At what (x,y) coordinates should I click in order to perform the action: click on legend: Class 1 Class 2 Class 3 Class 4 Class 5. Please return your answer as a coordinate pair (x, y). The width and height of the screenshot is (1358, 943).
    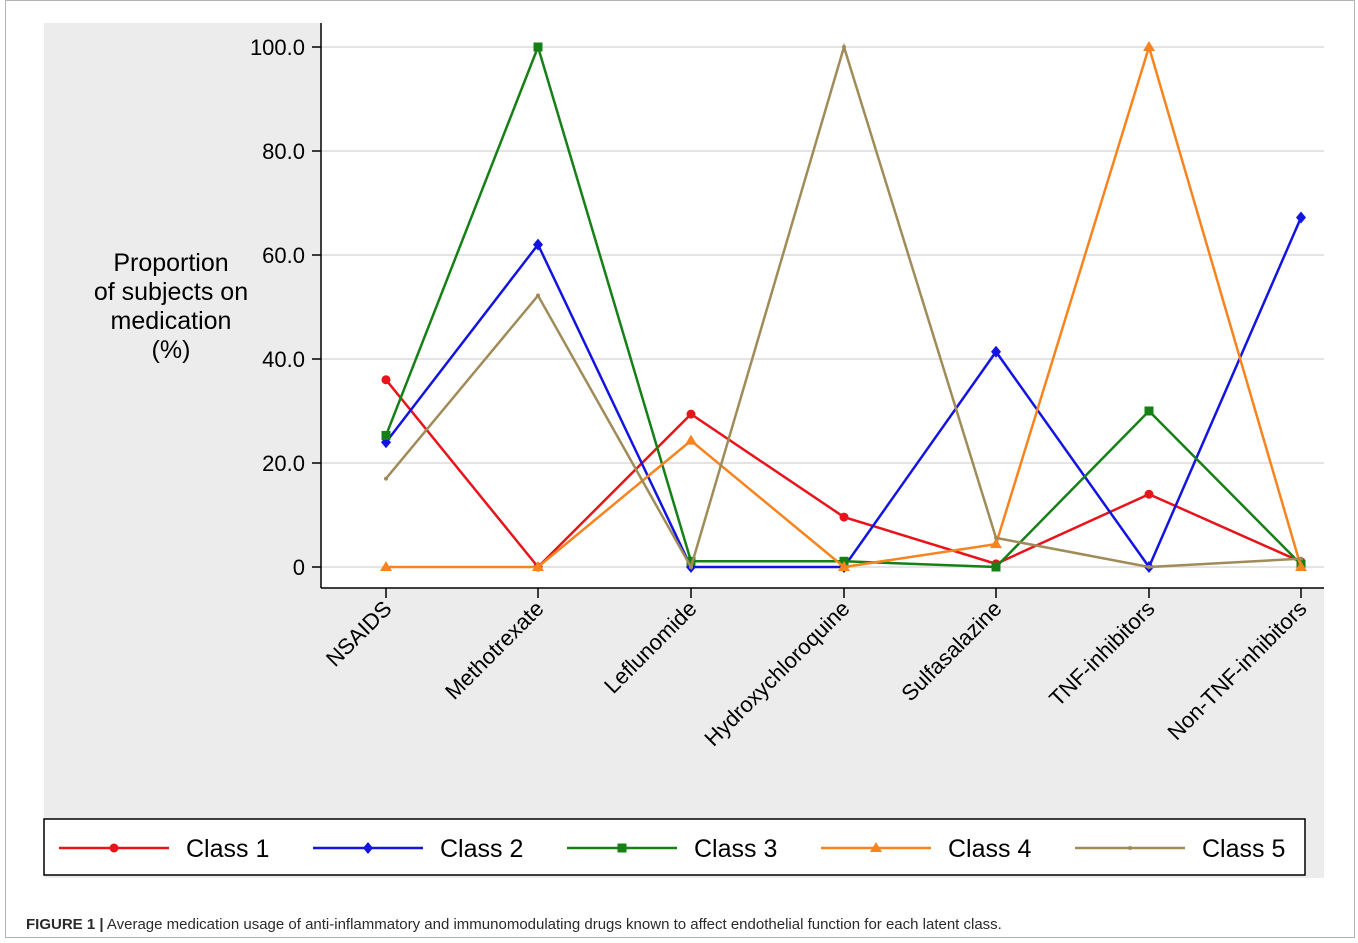
    Looking at the image, I should click on (674, 847).